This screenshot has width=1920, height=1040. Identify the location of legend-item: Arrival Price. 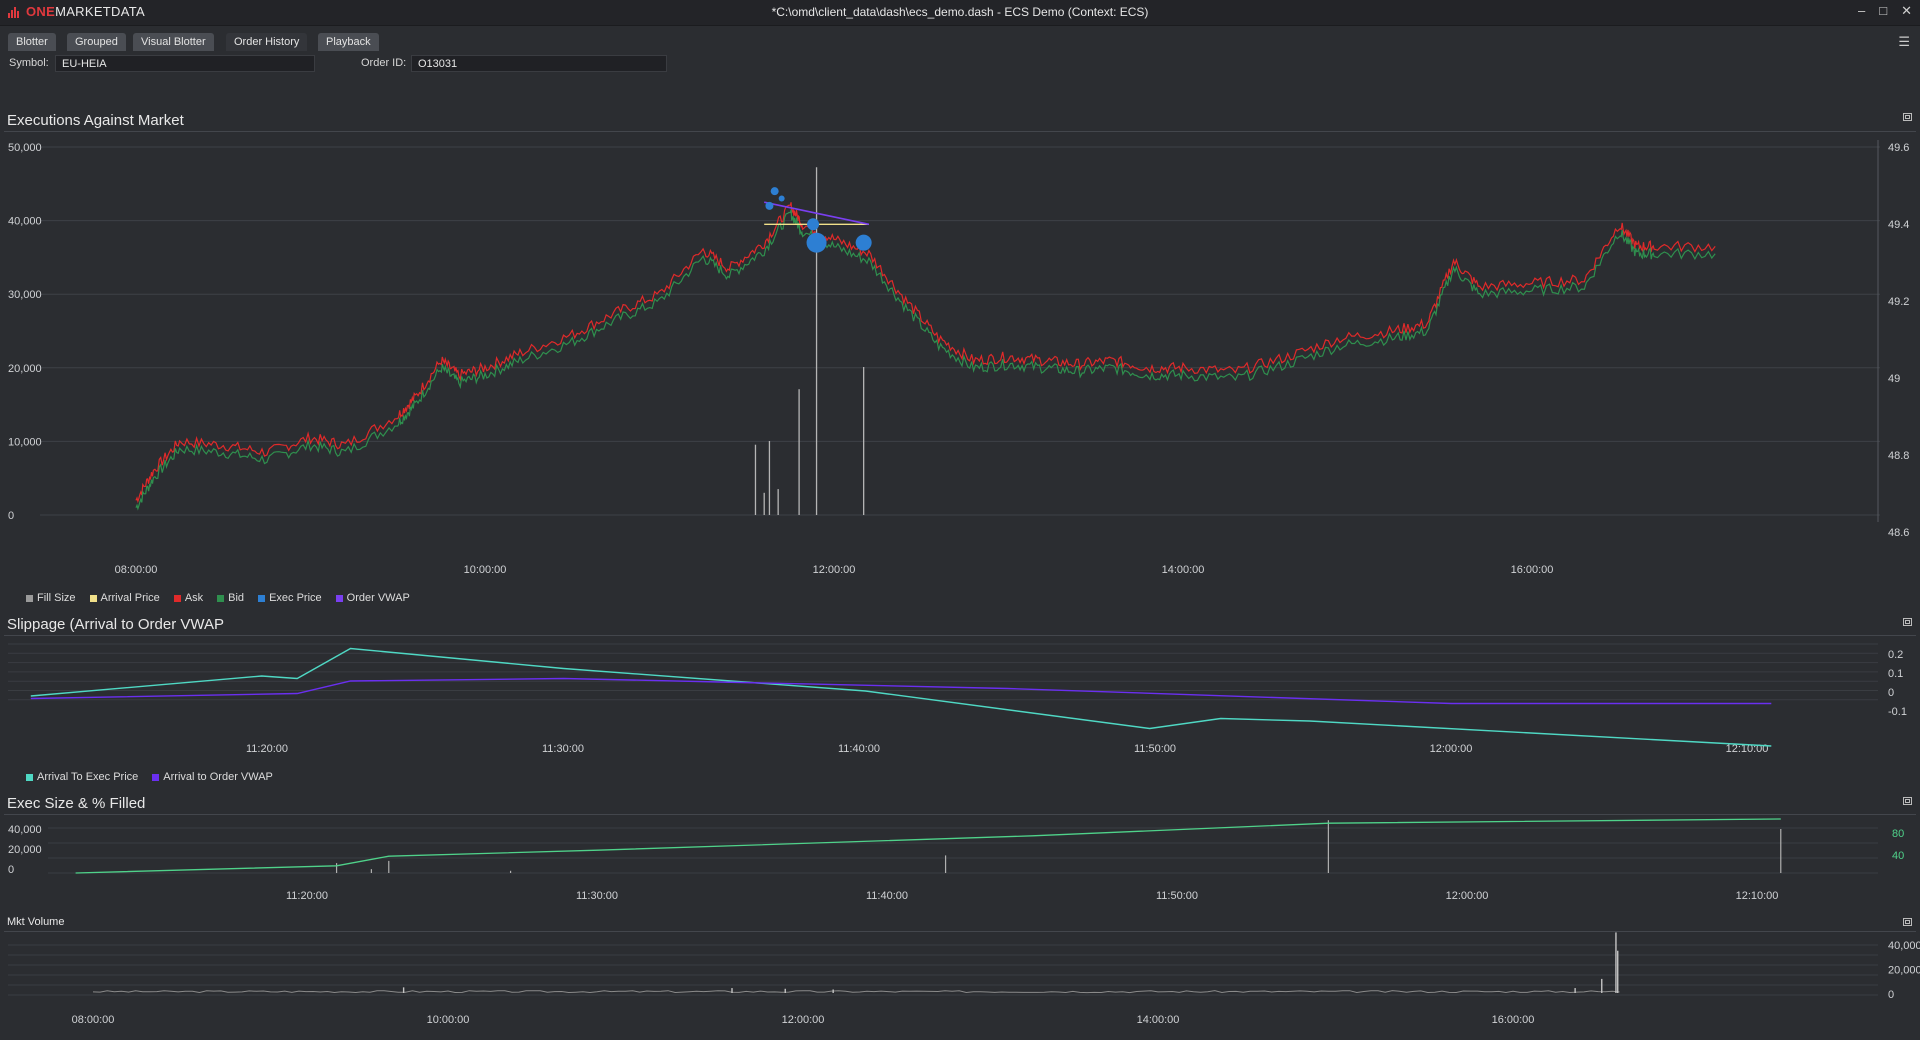
(124, 598).